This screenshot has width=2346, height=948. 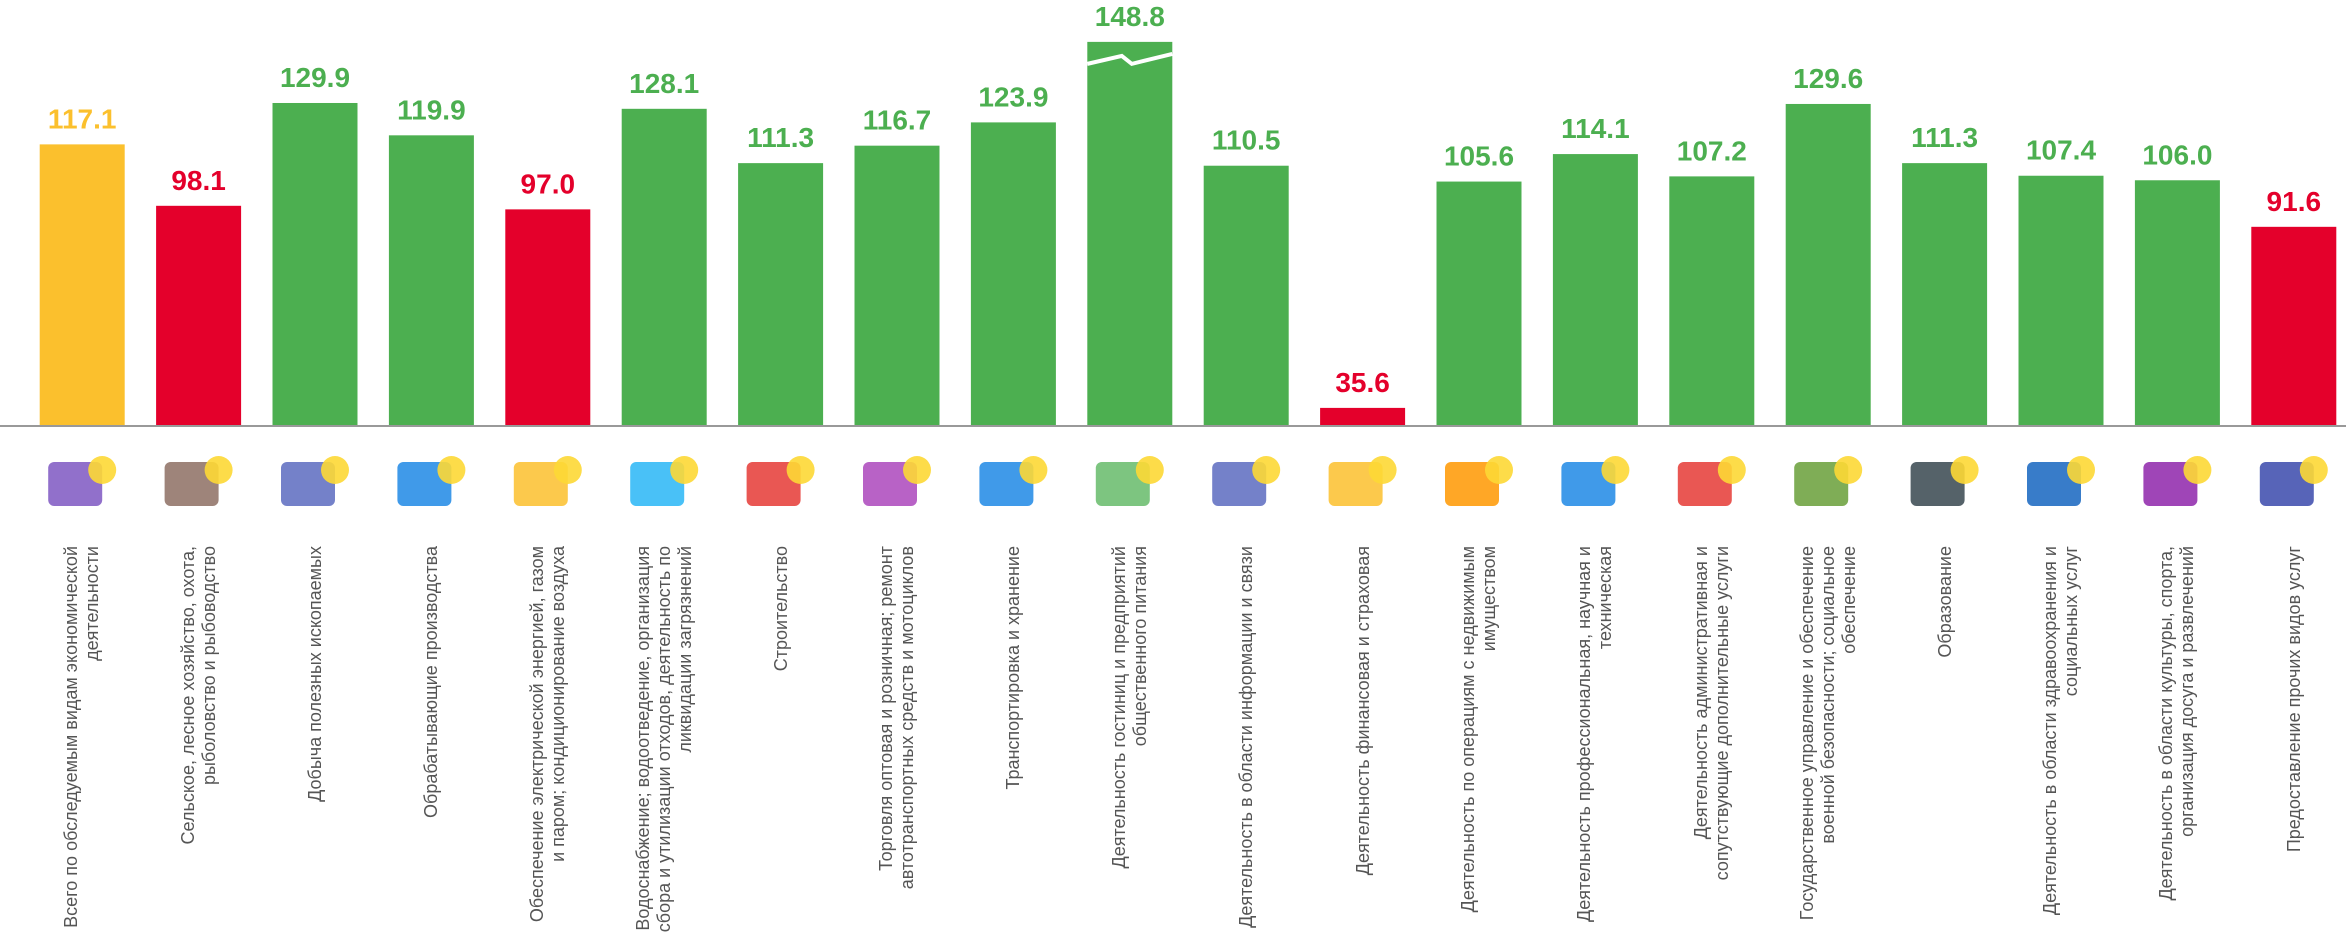 What do you see at coordinates (897, 120) in the screenshot?
I see `value-label: 116.7` at bounding box center [897, 120].